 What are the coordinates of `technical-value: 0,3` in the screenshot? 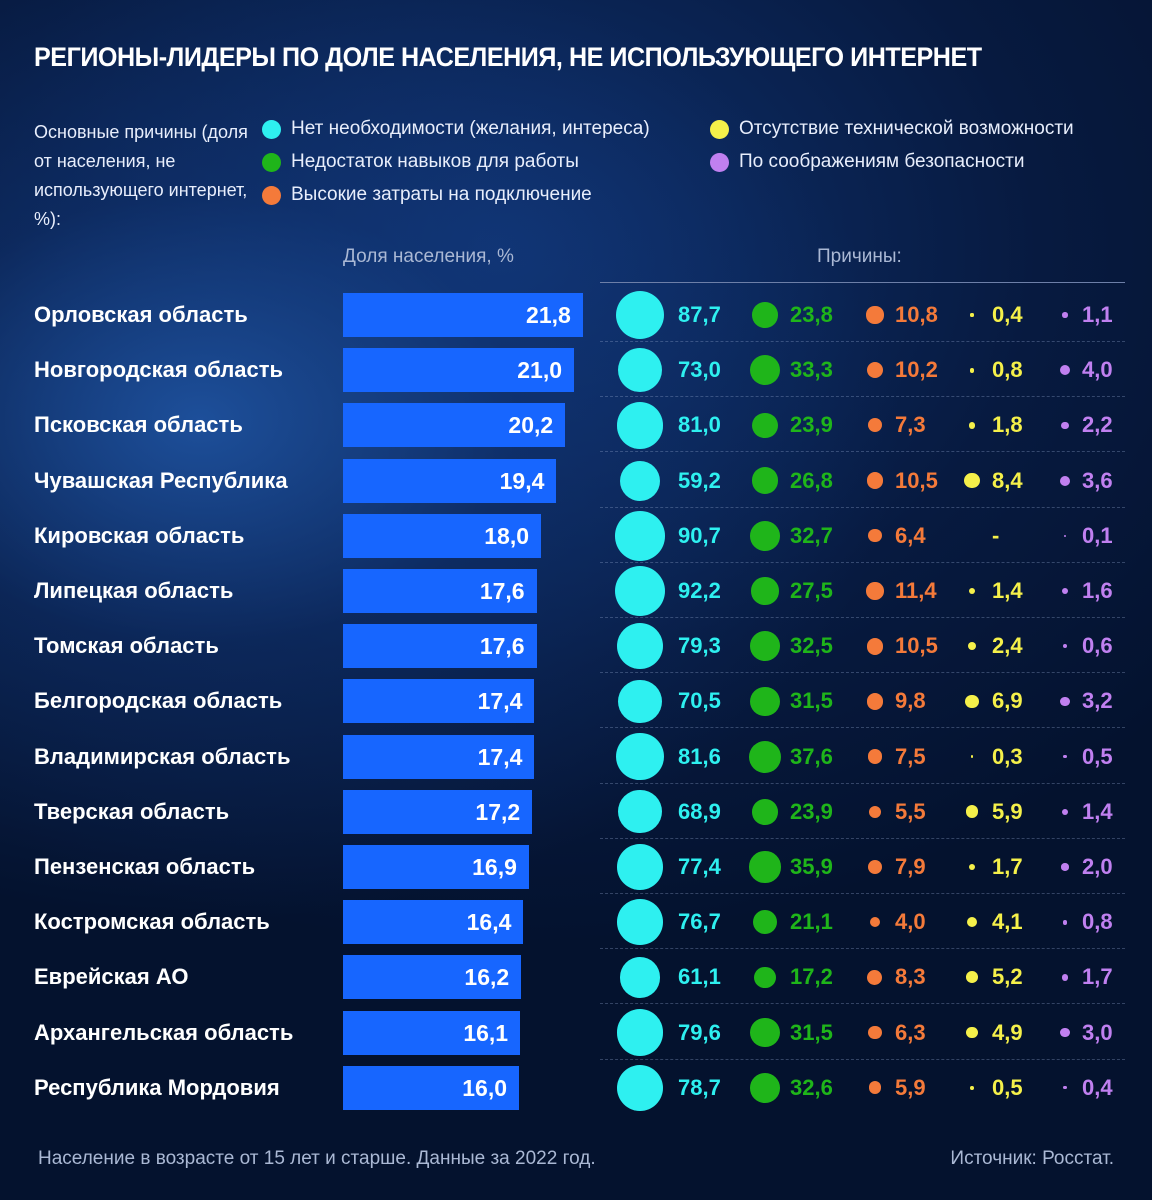 It's located at (1007, 756).